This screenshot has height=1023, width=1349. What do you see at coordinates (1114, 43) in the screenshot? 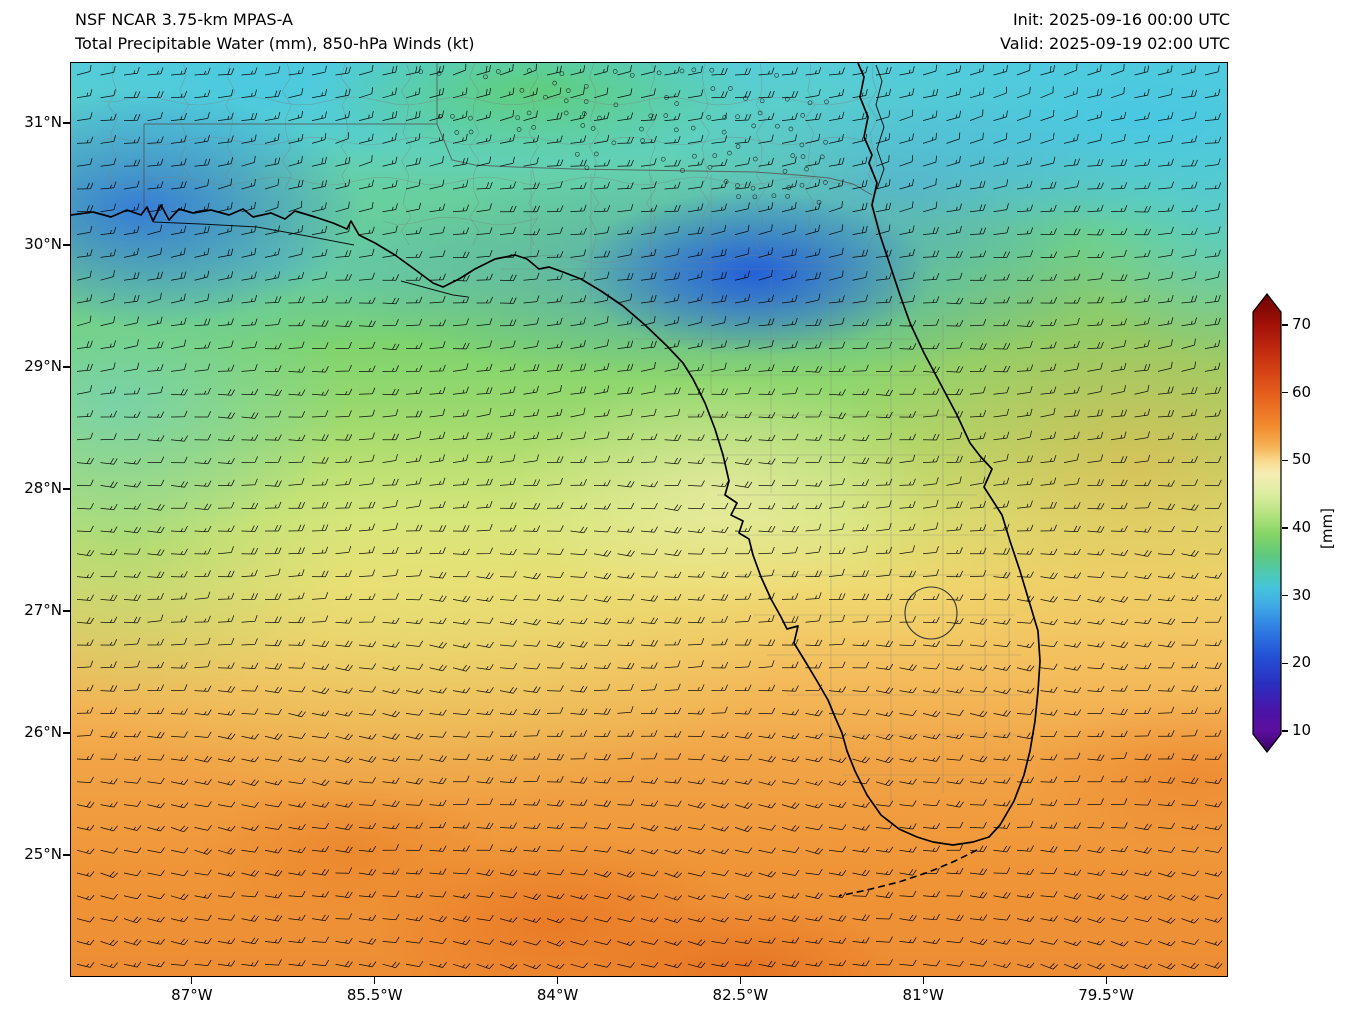
I see `valid-time: Valid: 2025-09-19 02:00 UTC` at bounding box center [1114, 43].